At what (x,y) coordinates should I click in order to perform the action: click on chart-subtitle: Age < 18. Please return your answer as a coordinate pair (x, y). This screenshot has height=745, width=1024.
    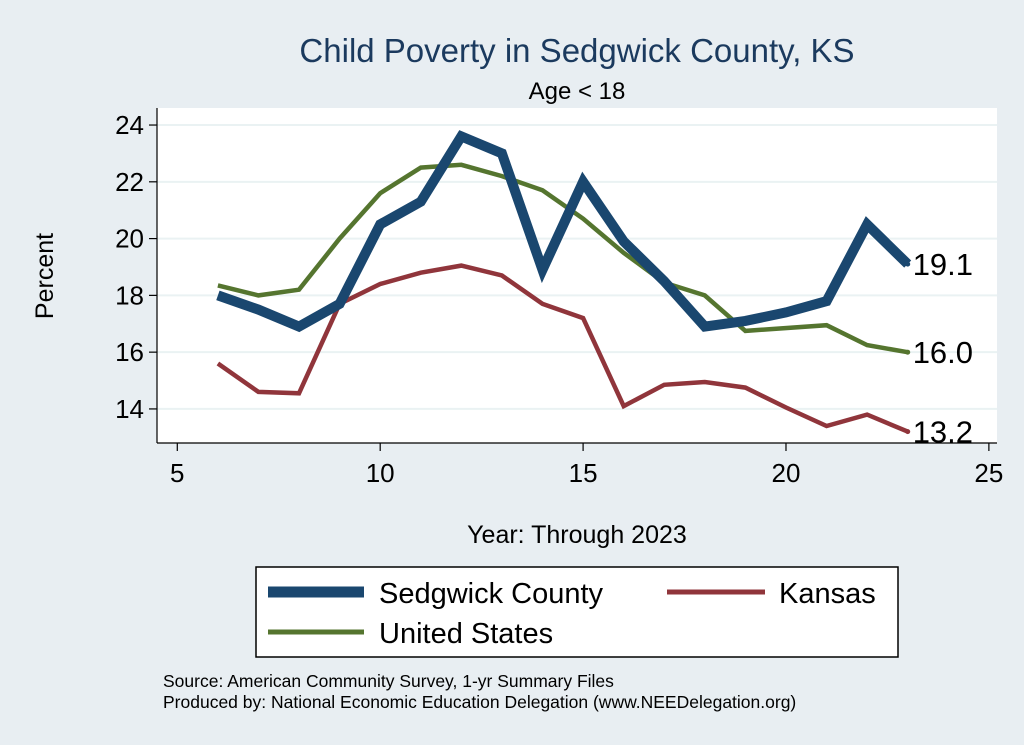
    Looking at the image, I should click on (577, 91).